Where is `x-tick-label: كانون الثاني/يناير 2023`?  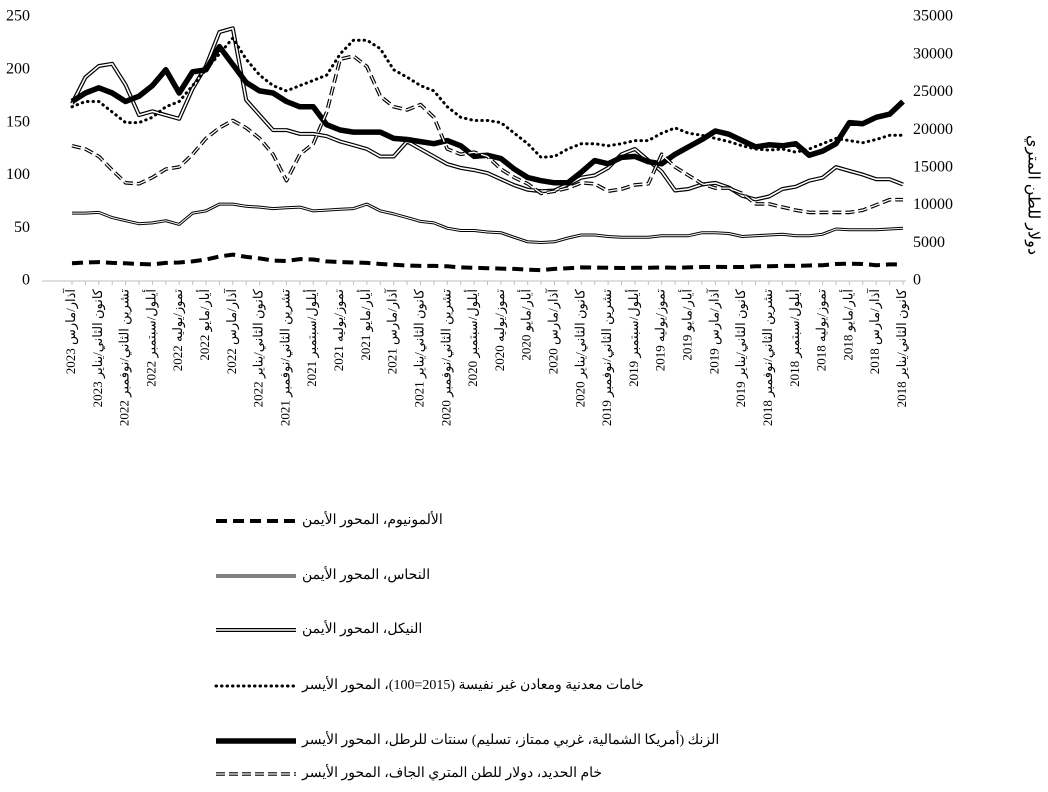
x-tick-label: كانون الثاني/يناير 2023 is located at coordinates (98, 347).